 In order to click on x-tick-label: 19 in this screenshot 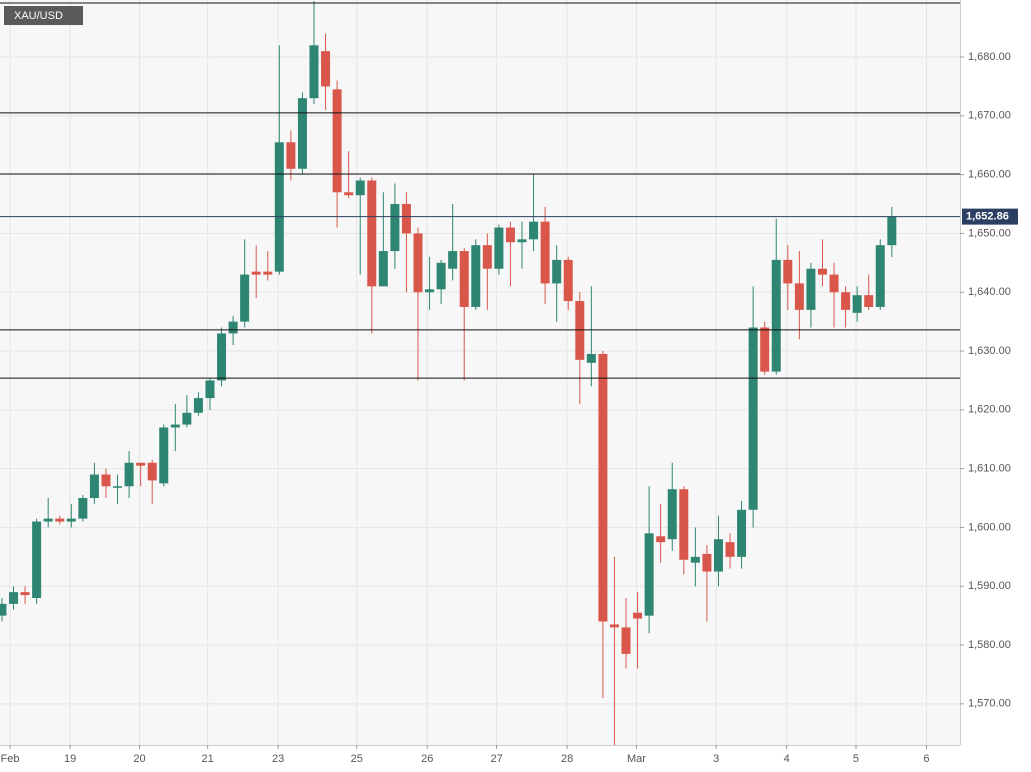, I will do `click(70, 759)`.